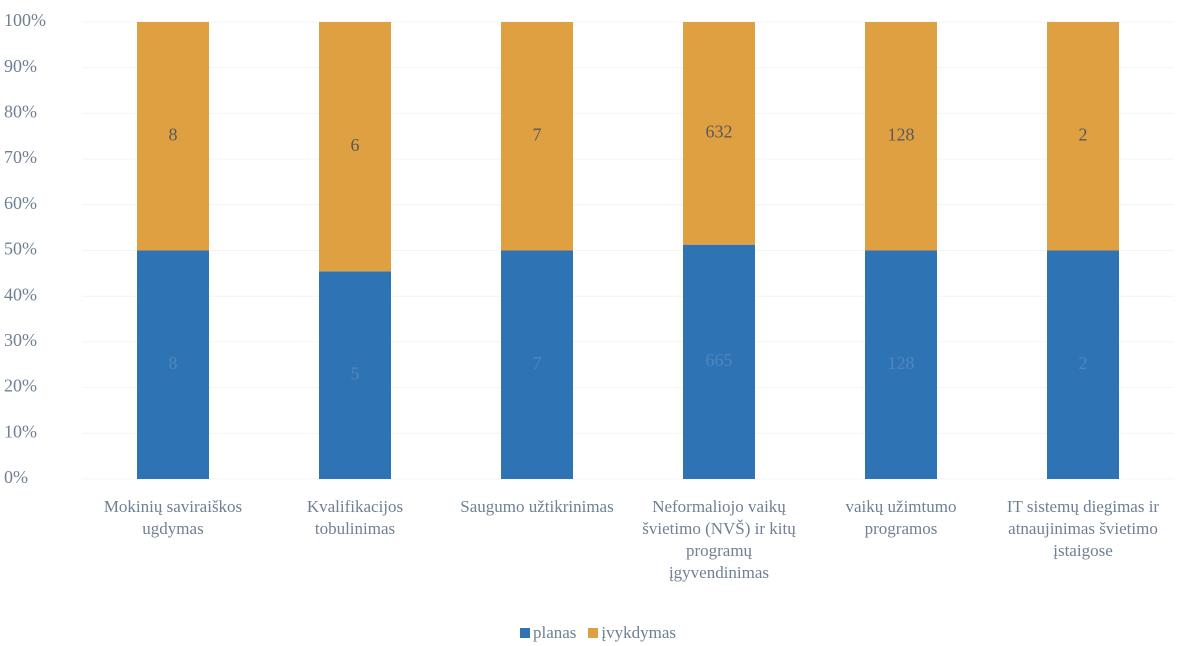  I want to click on legend: planas įvykdymas, so click(592, 632).